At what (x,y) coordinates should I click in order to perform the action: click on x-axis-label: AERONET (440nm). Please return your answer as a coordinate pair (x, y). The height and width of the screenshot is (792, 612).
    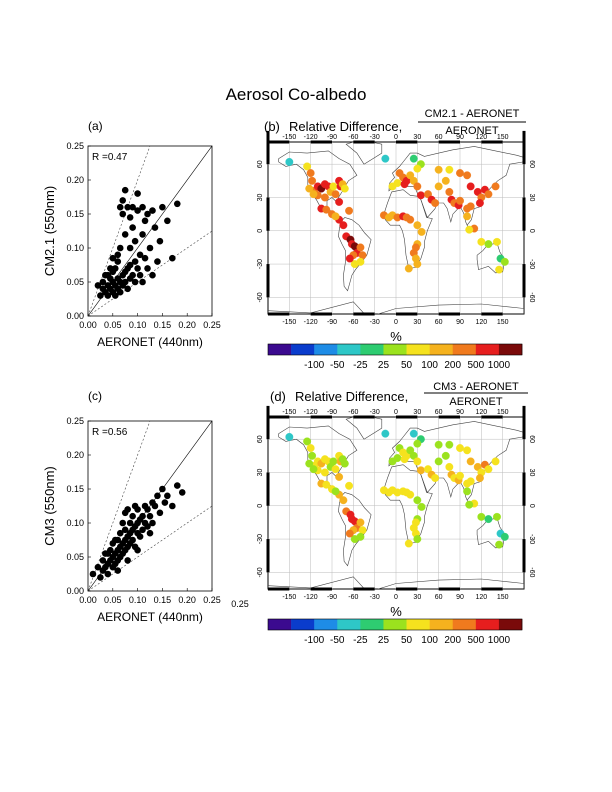
    Looking at the image, I should click on (150, 342).